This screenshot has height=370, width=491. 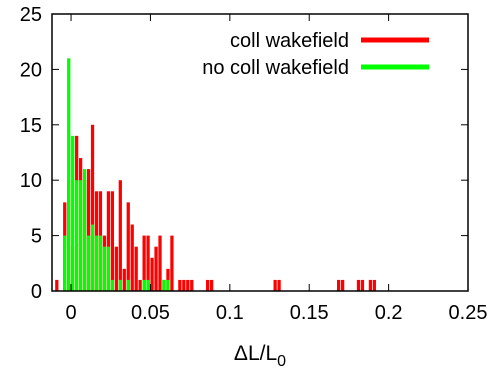 I want to click on series-no-coll-wakefield, so click(x=116, y=174).